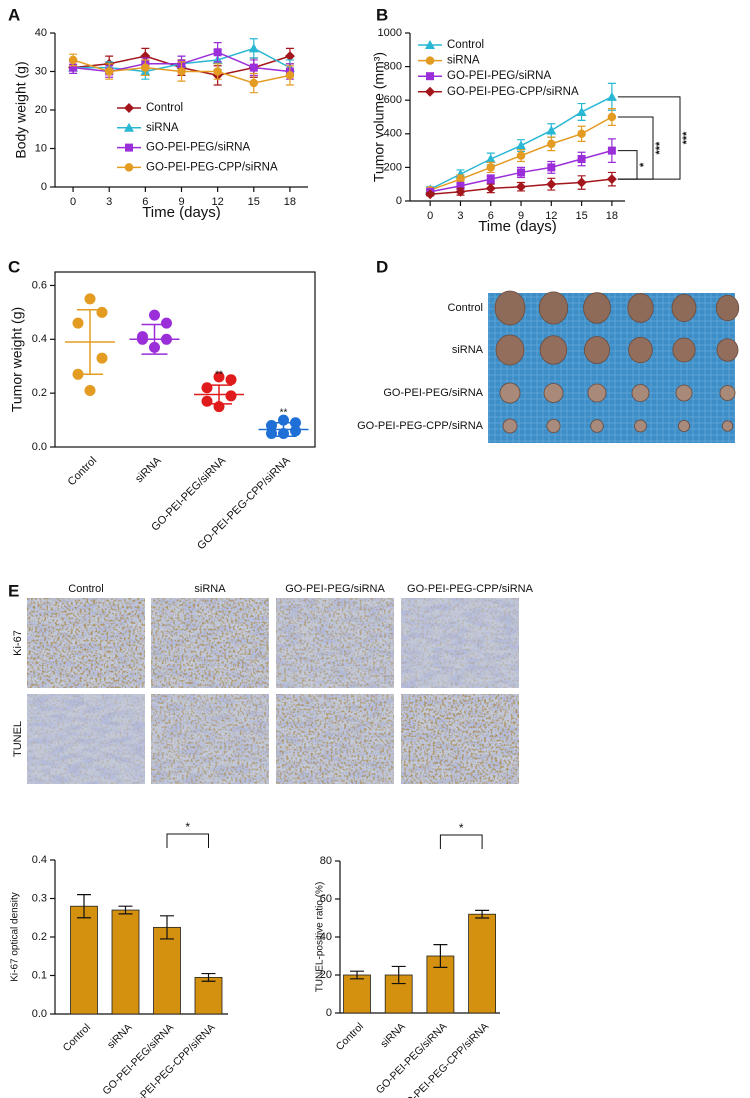 Image resolution: width=750 pixels, height=1098 pixels. What do you see at coordinates (393, 167) in the screenshot?
I see `y-tick-label: 200` at bounding box center [393, 167].